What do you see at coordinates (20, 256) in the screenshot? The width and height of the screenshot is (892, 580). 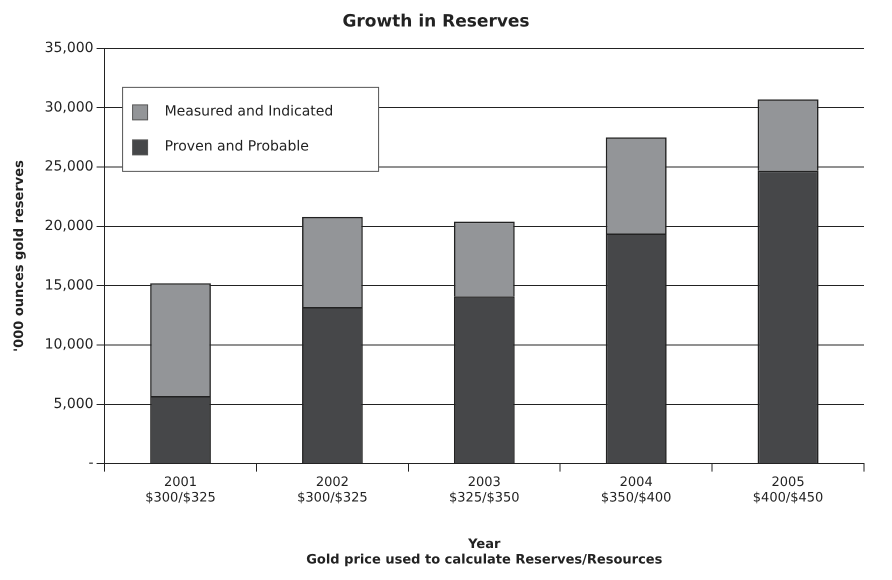 I see `y-axis-title: '000 ounces gold reserves` at bounding box center [20, 256].